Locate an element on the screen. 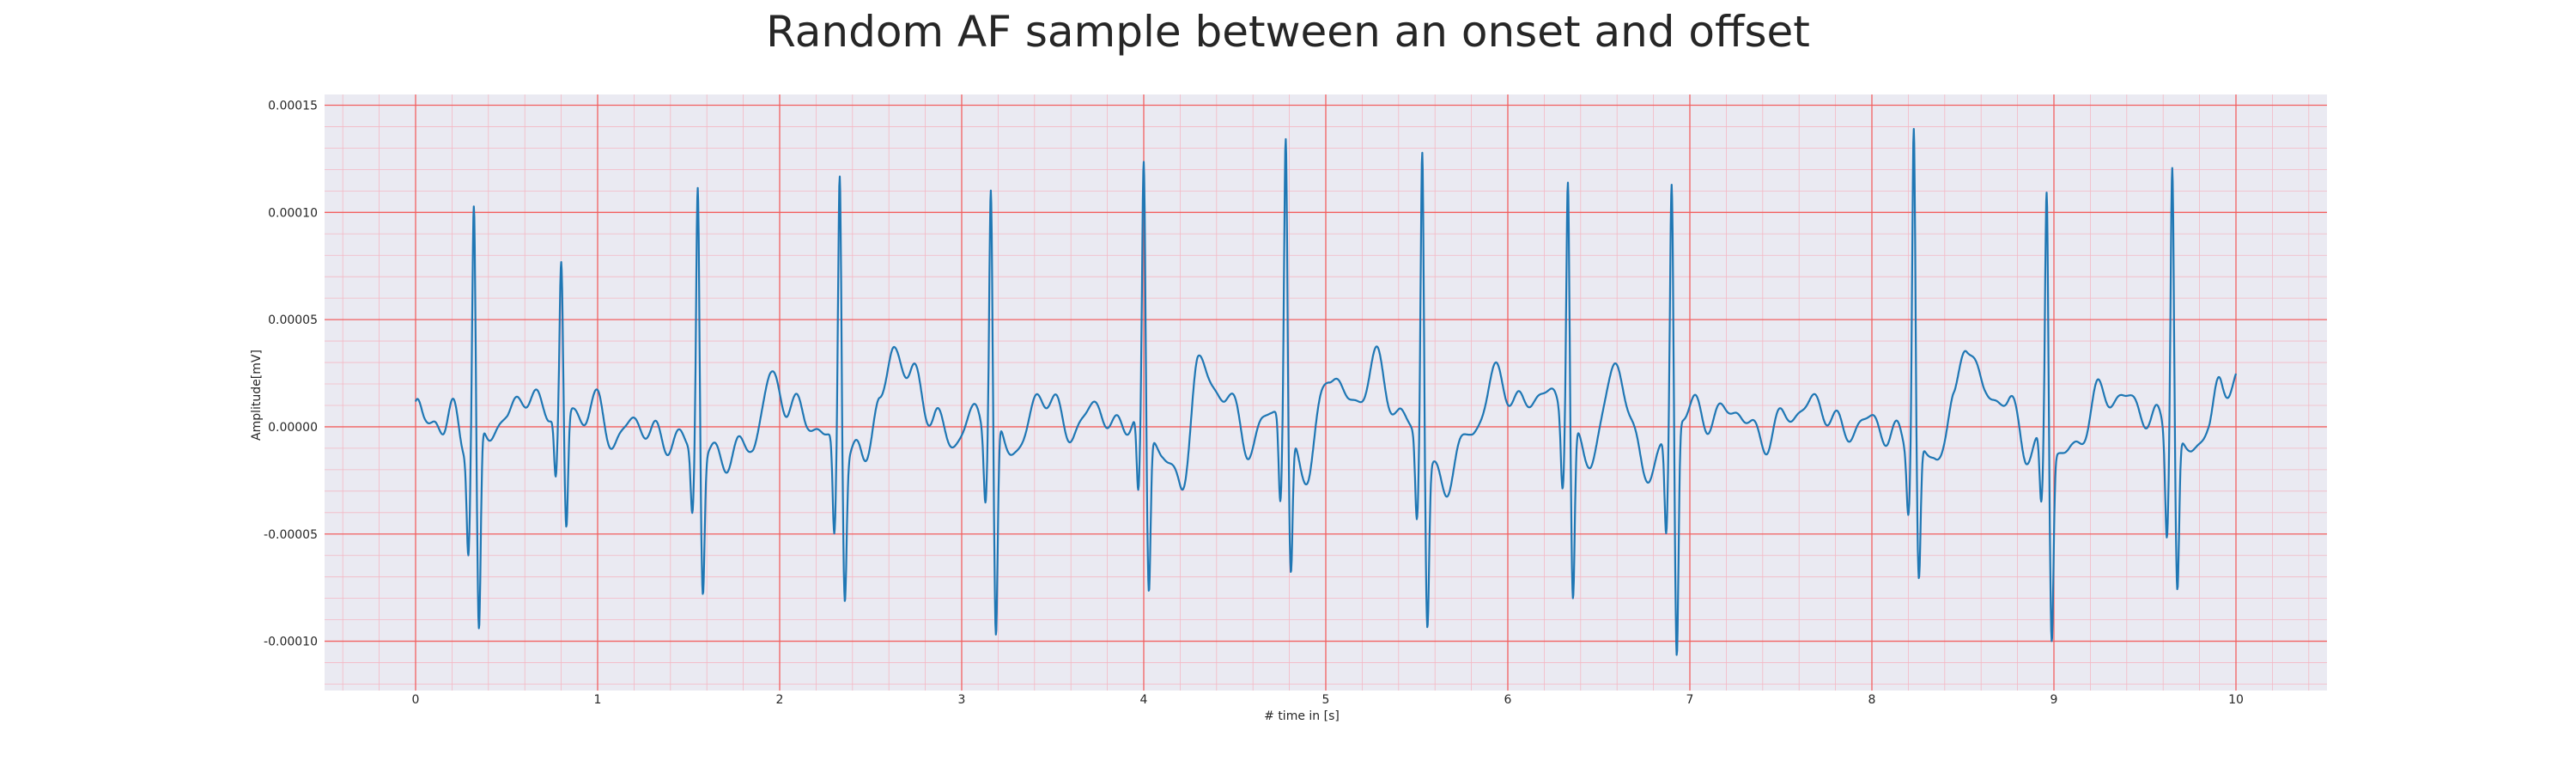 This screenshot has height=773, width=2576. y-tick-label: 0.00000 is located at coordinates (293, 428).